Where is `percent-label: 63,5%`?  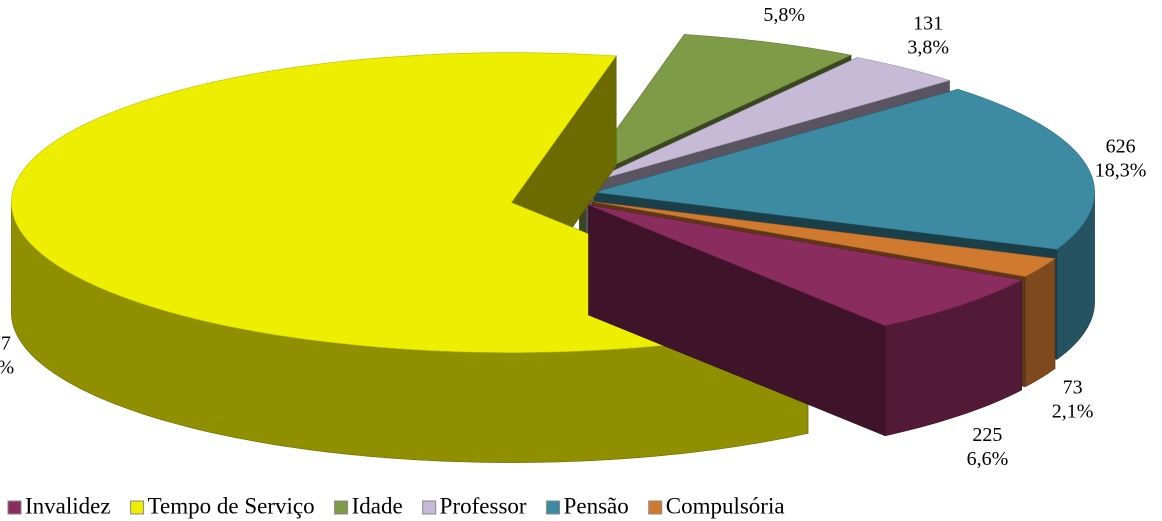
percent-label: 63,5% is located at coordinates (7, 368).